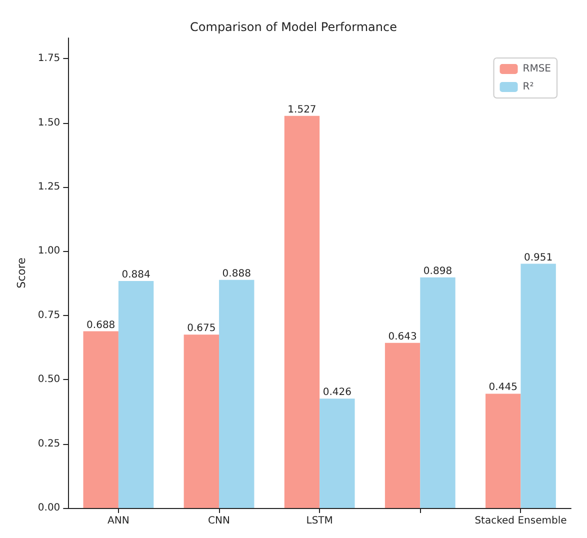 This screenshot has height=538, width=587. I want to click on data-label: 0.884, so click(136, 274).